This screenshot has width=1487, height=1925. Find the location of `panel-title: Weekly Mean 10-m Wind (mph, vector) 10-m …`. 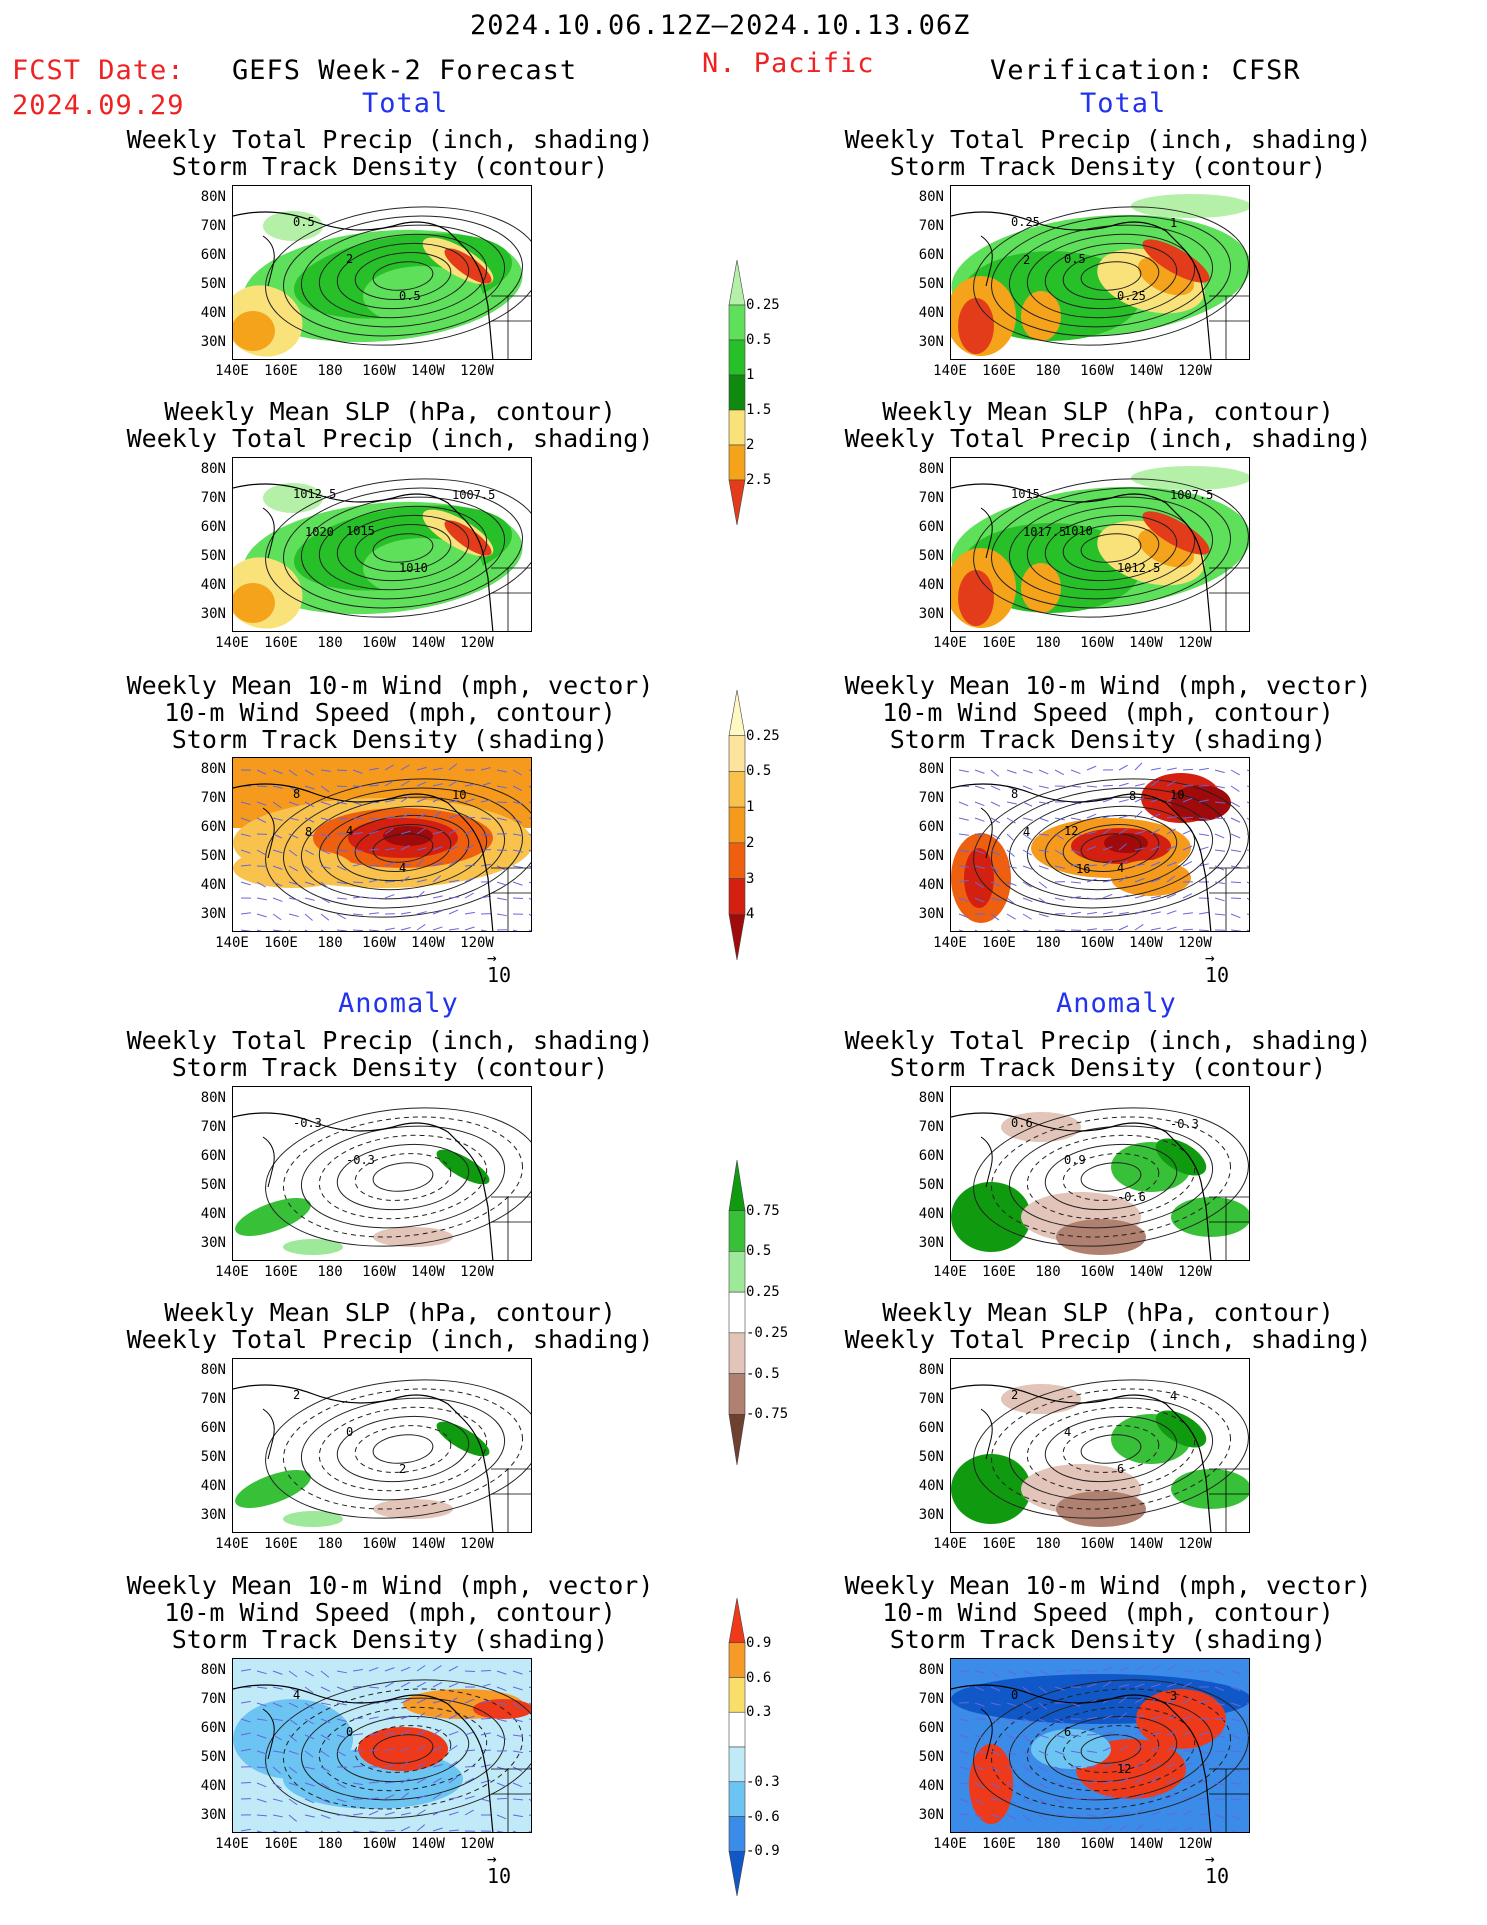

panel-title: Weekly Mean 10-m Wind (mph, vector) 10-m … is located at coordinates (1108, 1612).